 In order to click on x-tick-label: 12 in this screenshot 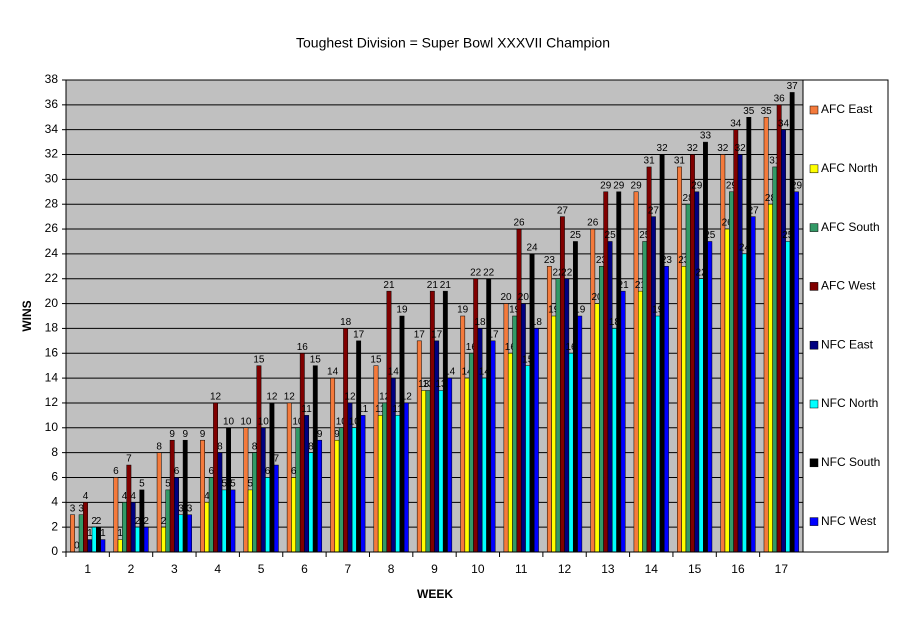, I will do `click(565, 569)`.